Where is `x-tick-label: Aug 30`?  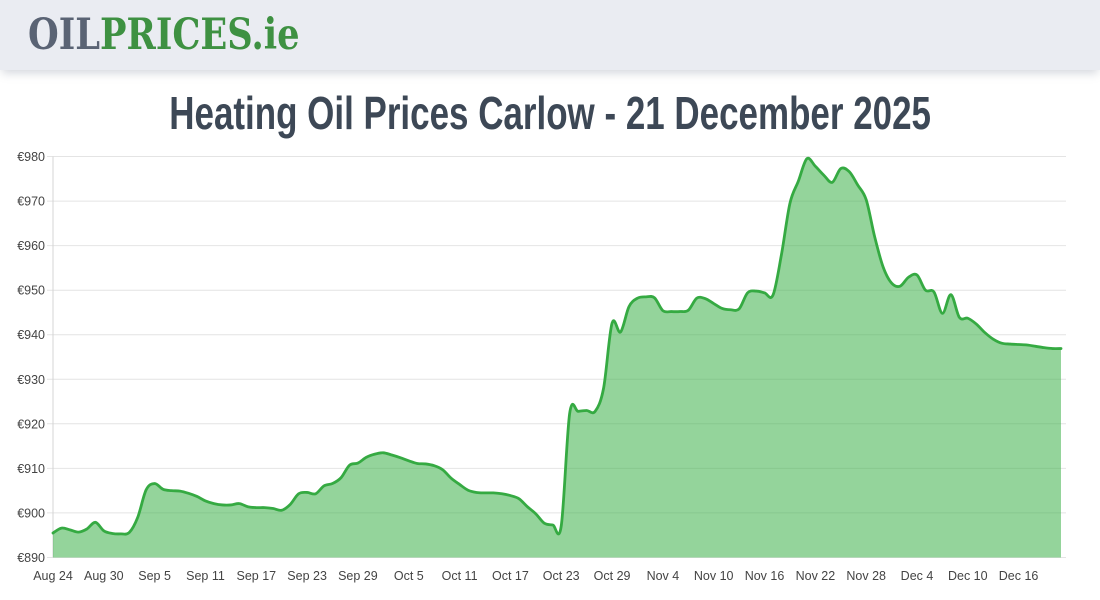 x-tick-label: Aug 30 is located at coordinates (104, 576).